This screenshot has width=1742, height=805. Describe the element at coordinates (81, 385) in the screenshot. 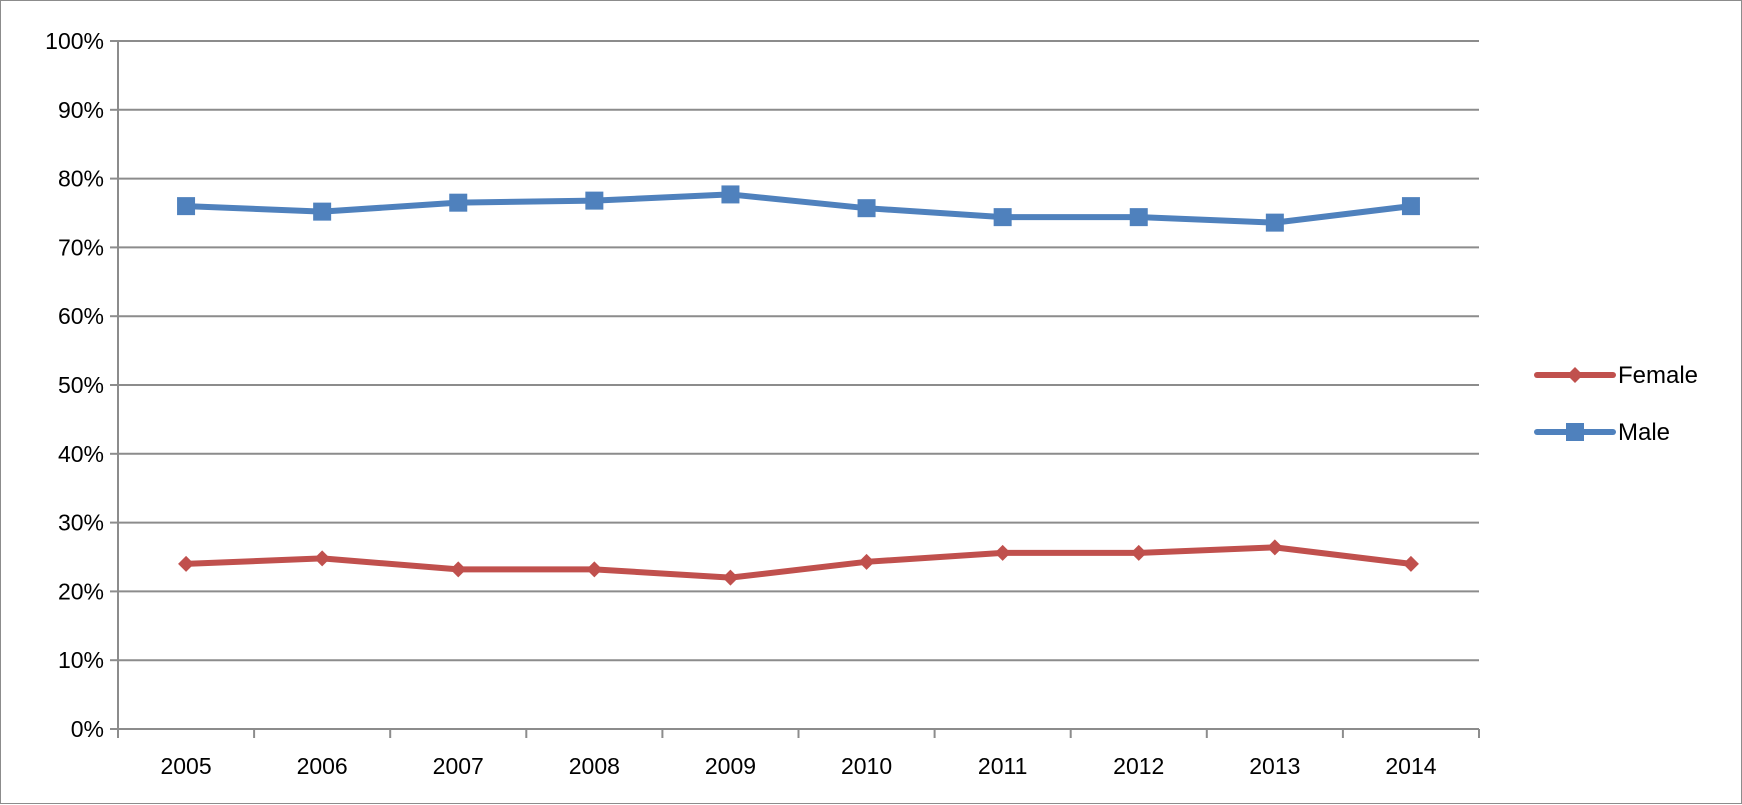

I see `y-tick-label: 50%` at that location.